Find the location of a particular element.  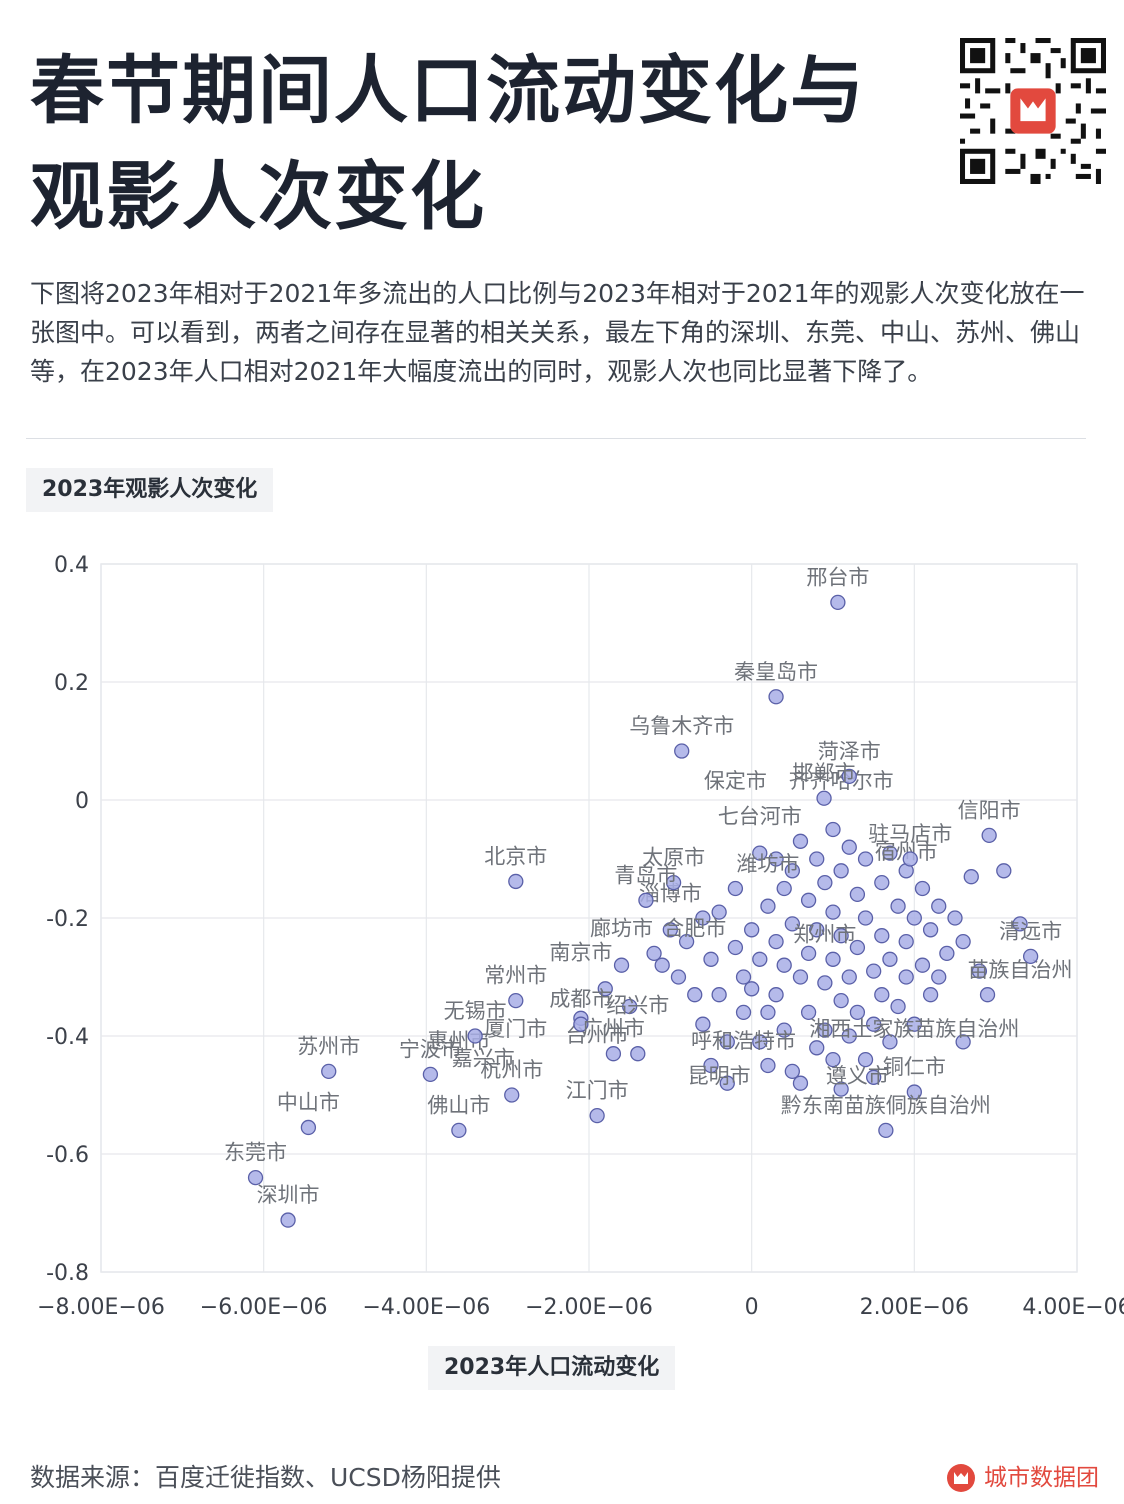

data-label: 驻马店市 is located at coordinates (910, 834).